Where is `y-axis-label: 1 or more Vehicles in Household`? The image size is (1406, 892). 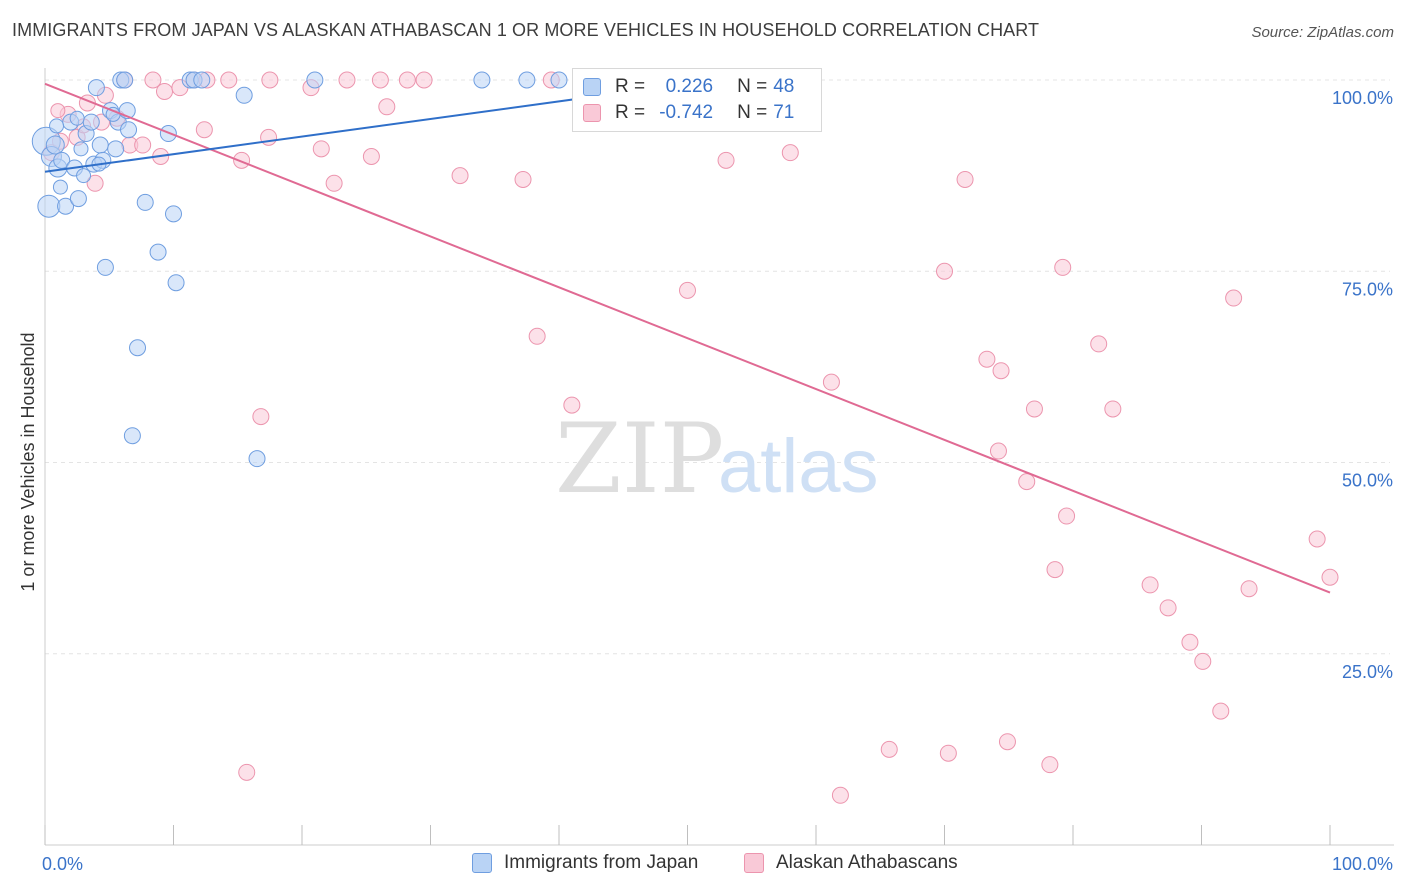 y-axis-label: 1 or more Vehicles in Household is located at coordinates (28, 461).